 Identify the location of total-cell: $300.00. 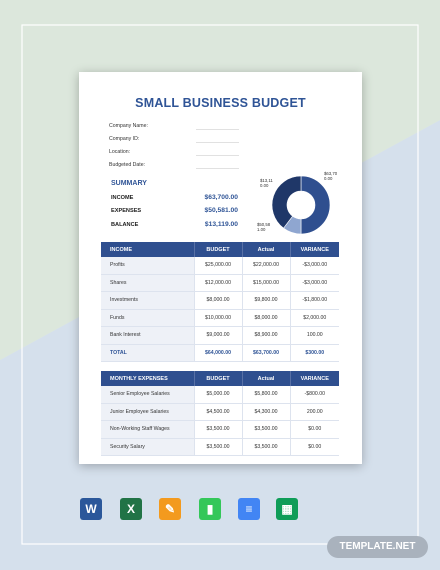
(314, 353).